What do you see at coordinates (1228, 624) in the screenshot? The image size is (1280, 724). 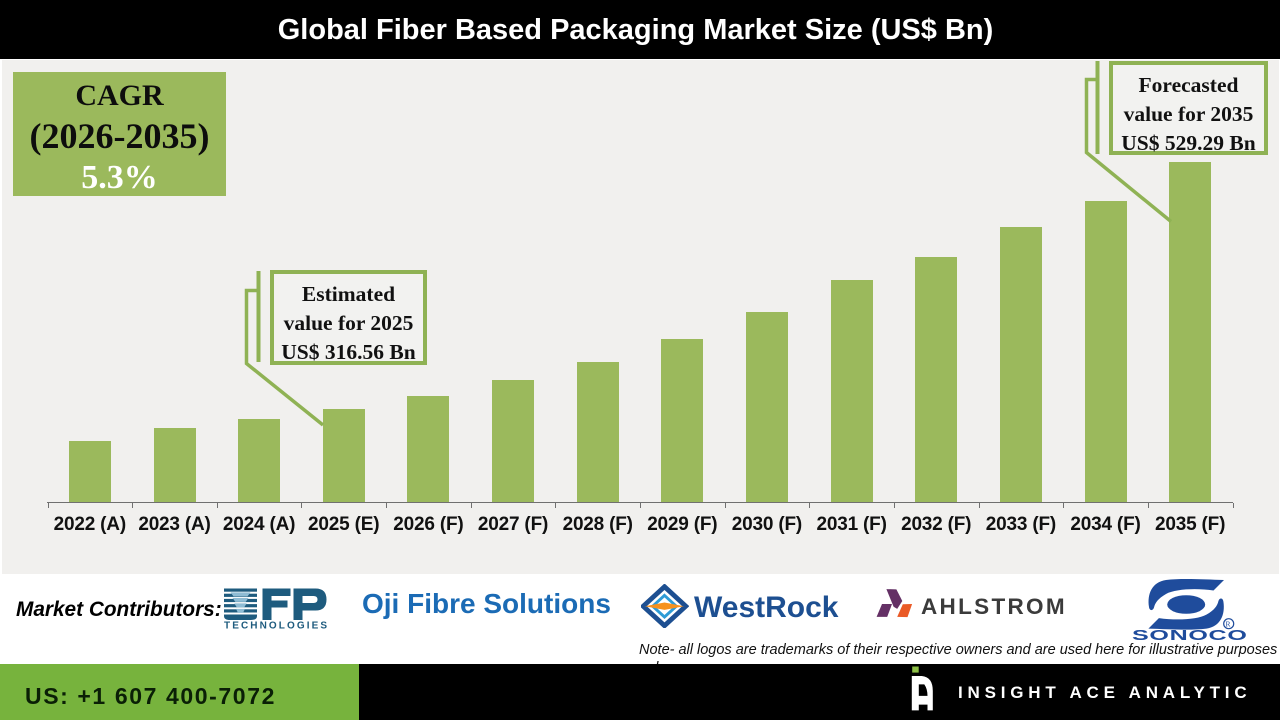 I see `svg-text: R` at bounding box center [1228, 624].